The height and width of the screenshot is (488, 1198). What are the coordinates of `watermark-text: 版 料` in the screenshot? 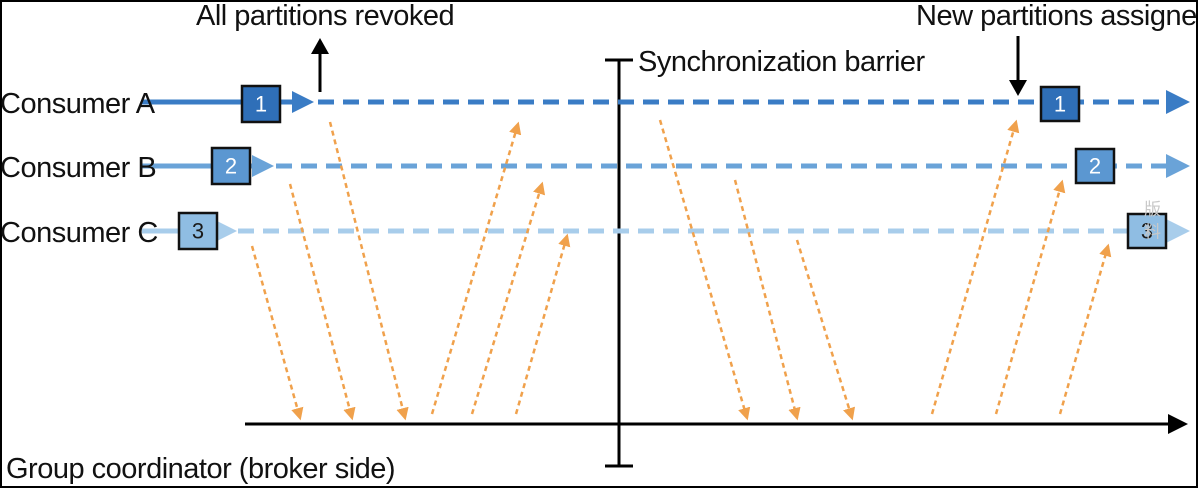 It's located at (1150, 219).